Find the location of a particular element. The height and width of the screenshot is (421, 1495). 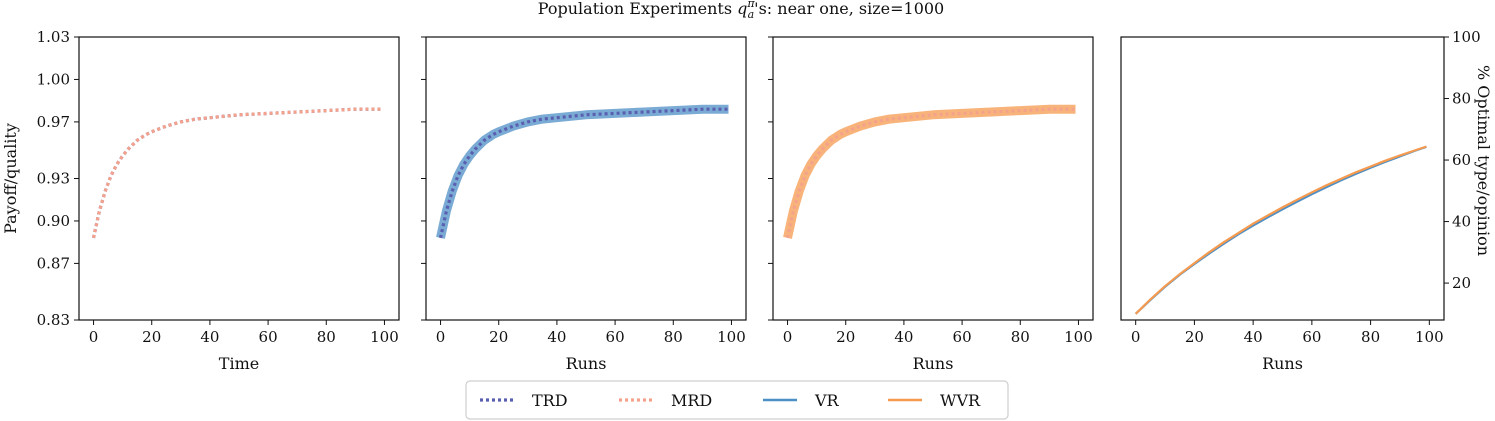

legend-label: WVR is located at coordinates (960, 400).